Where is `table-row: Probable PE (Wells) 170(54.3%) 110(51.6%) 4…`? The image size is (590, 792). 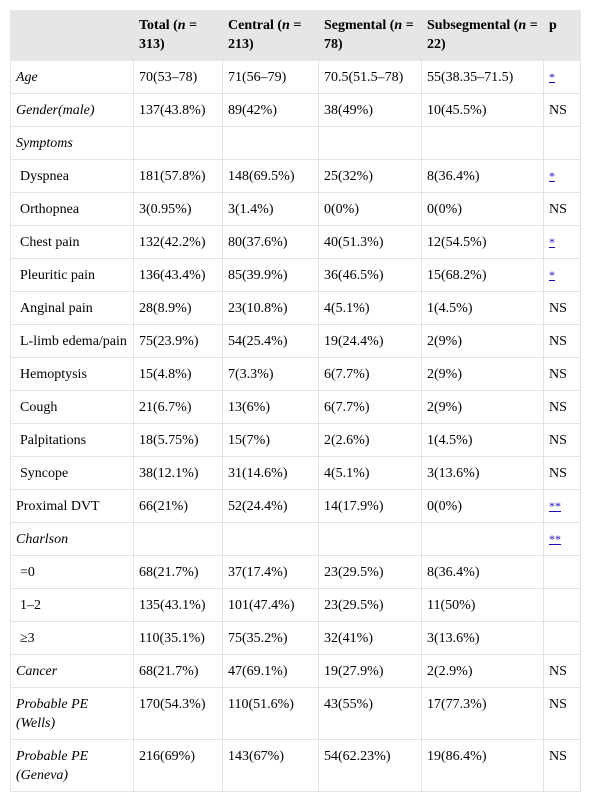
table-row: Probable PE (Wells) 170(54.3%) 110(51.6%) 4… is located at coordinates (295, 713).